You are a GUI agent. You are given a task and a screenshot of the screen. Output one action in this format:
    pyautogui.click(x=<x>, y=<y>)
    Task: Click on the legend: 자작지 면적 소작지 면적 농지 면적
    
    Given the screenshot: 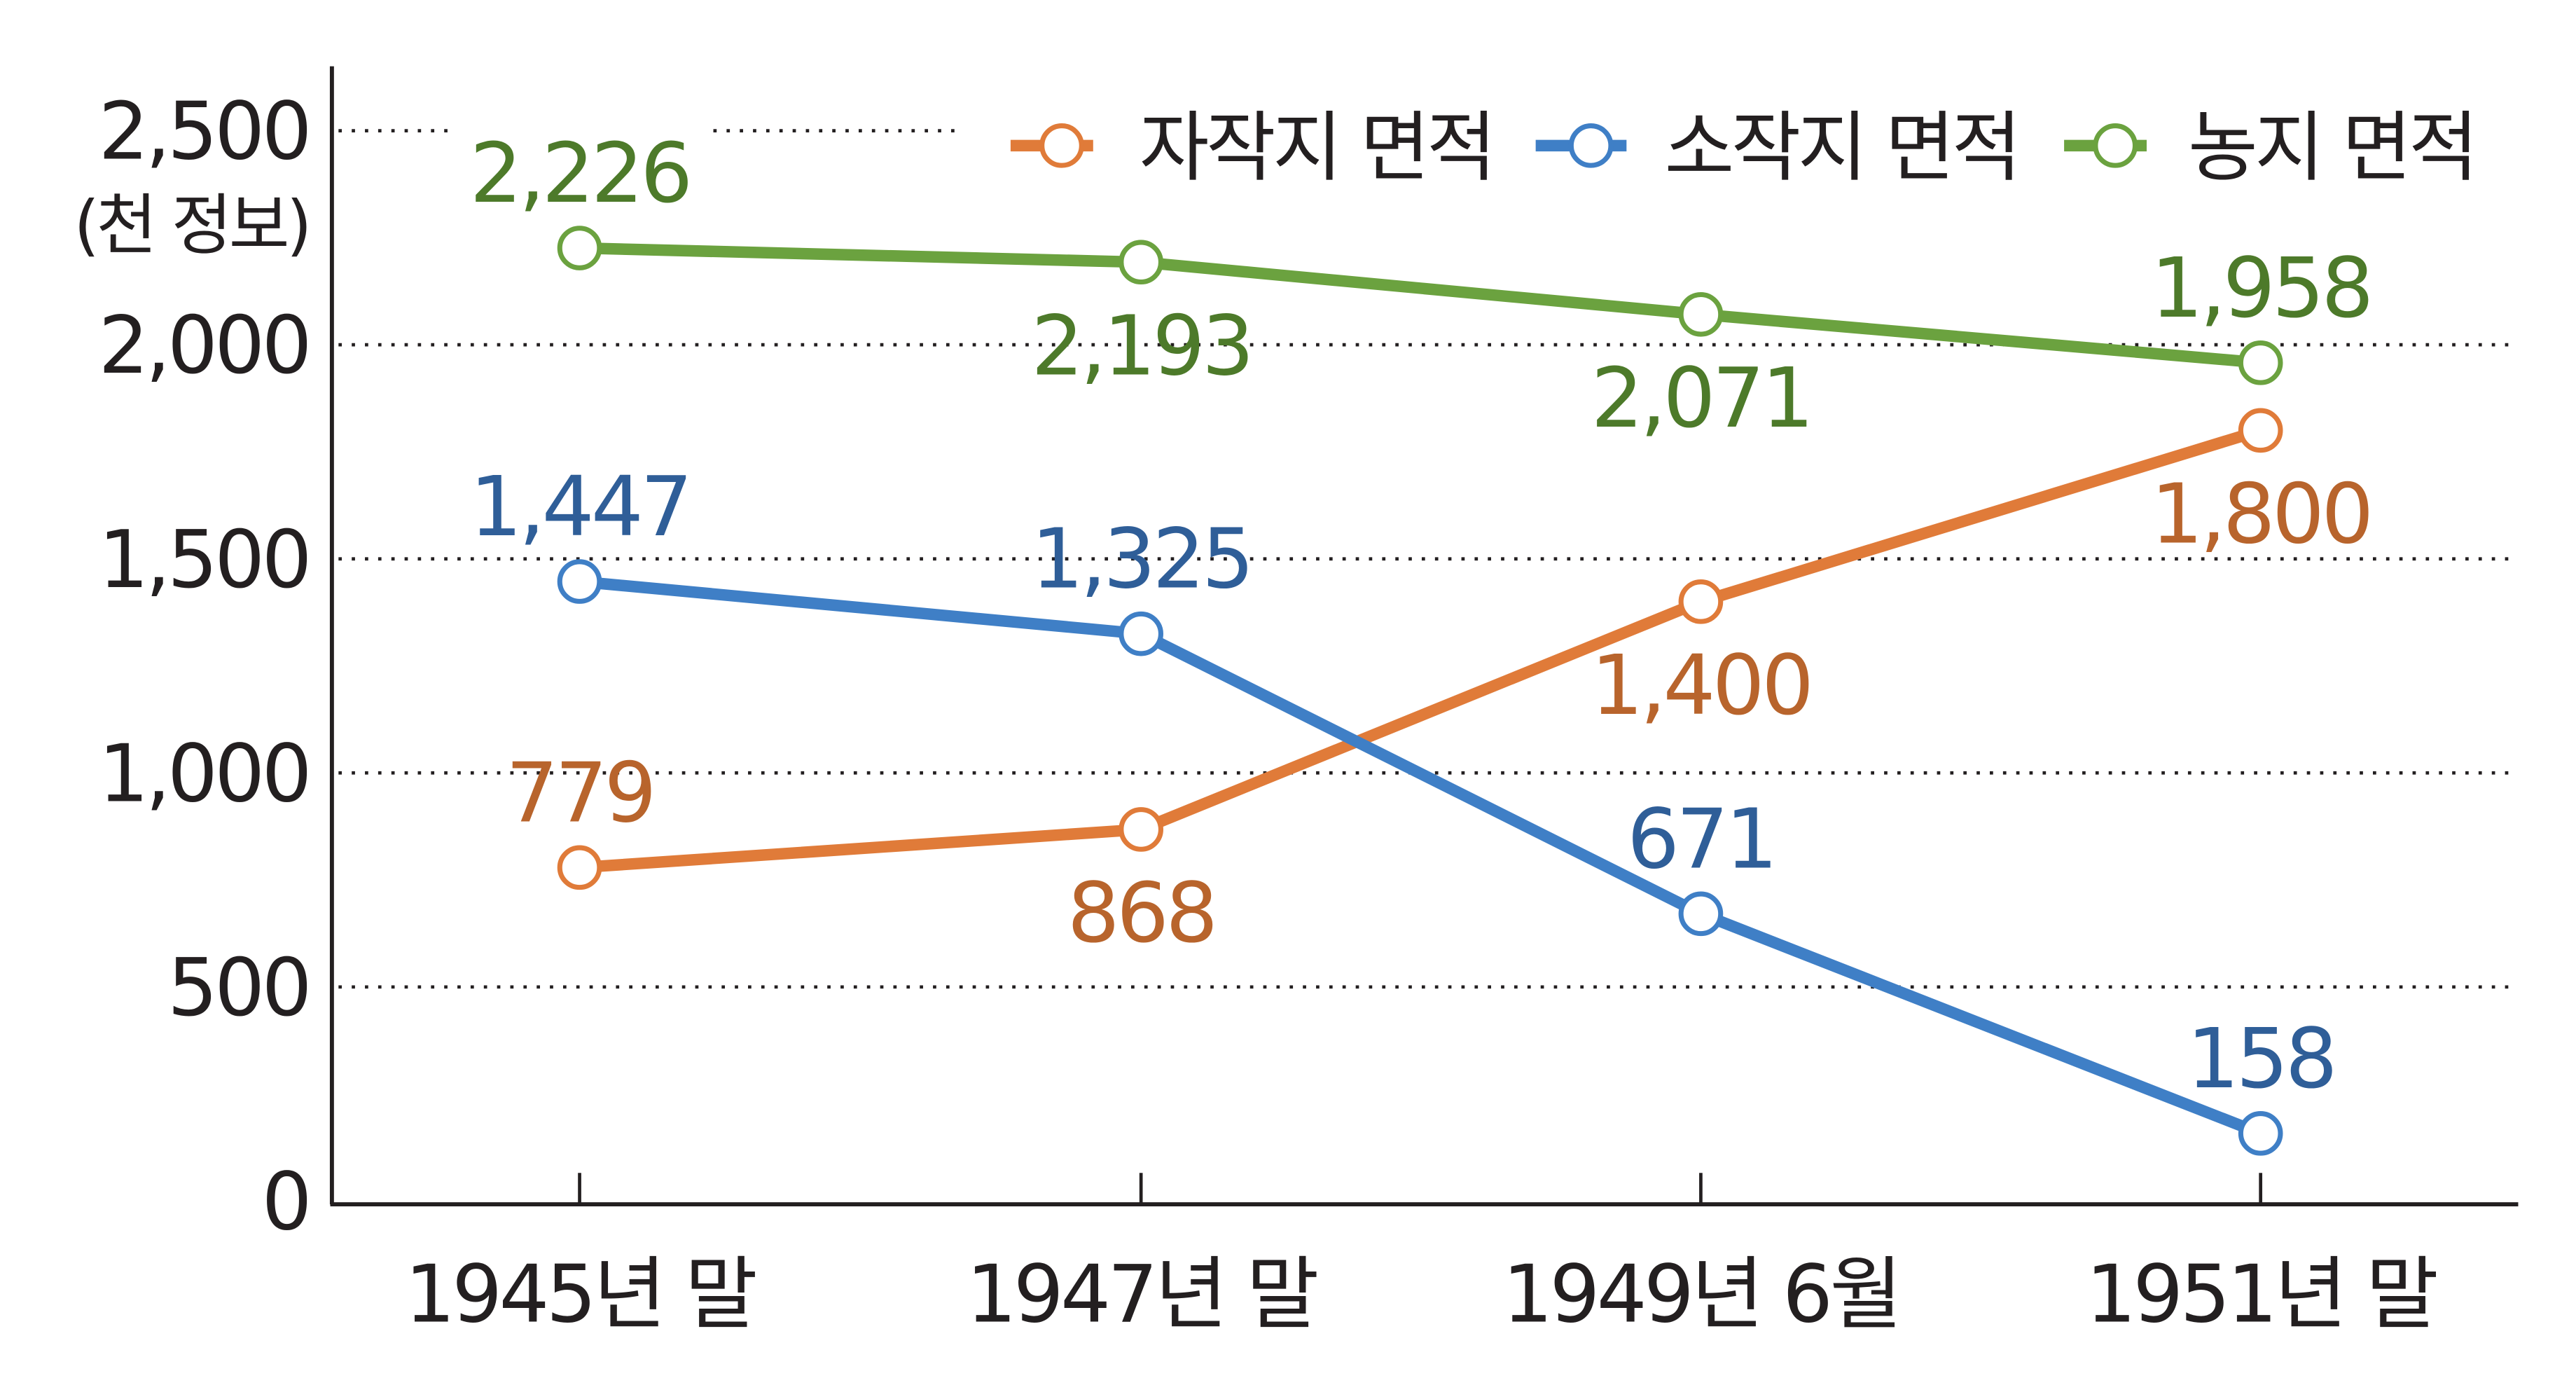 What is the action you would take?
    pyautogui.click(x=1744, y=147)
    